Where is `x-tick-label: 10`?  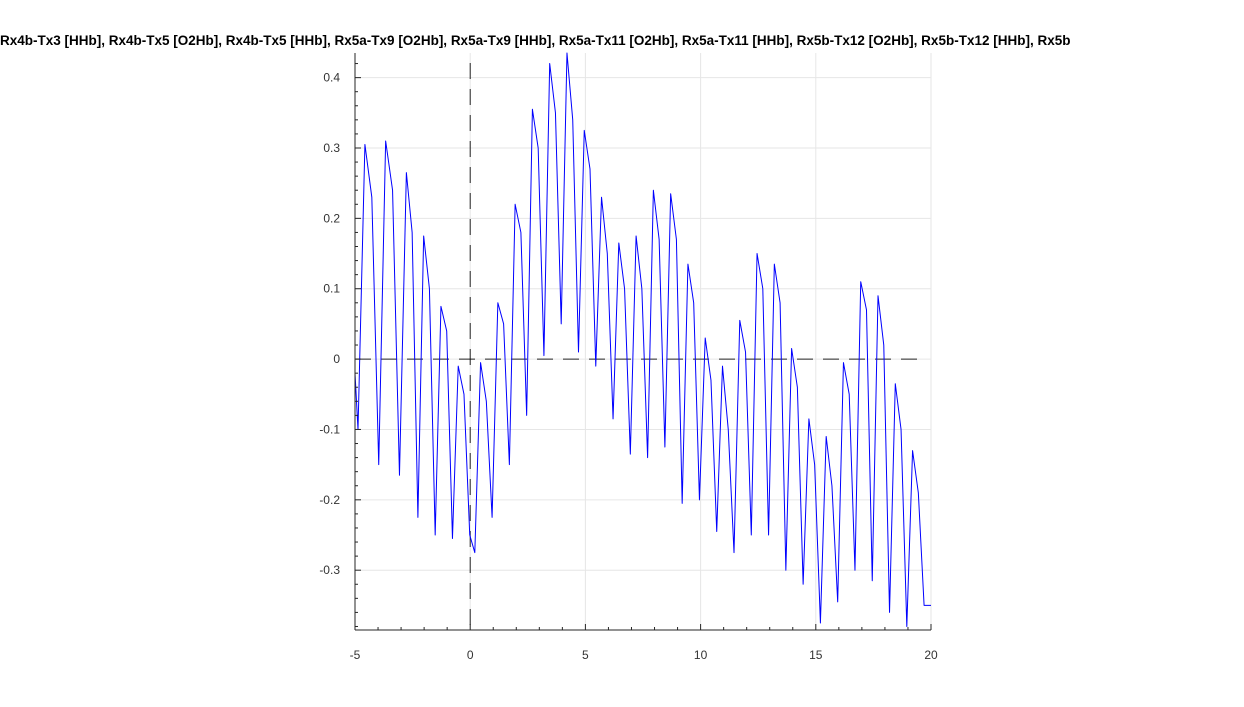
x-tick-label: 10 is located at coordinates (701, 655).